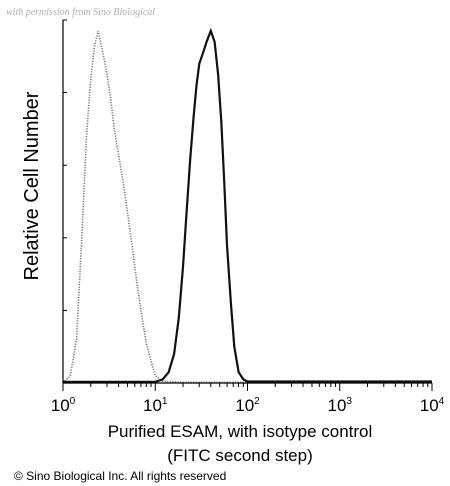 The image size is (450, 486). I want to click on x-tick-label: 10¹, so click(155, 405).